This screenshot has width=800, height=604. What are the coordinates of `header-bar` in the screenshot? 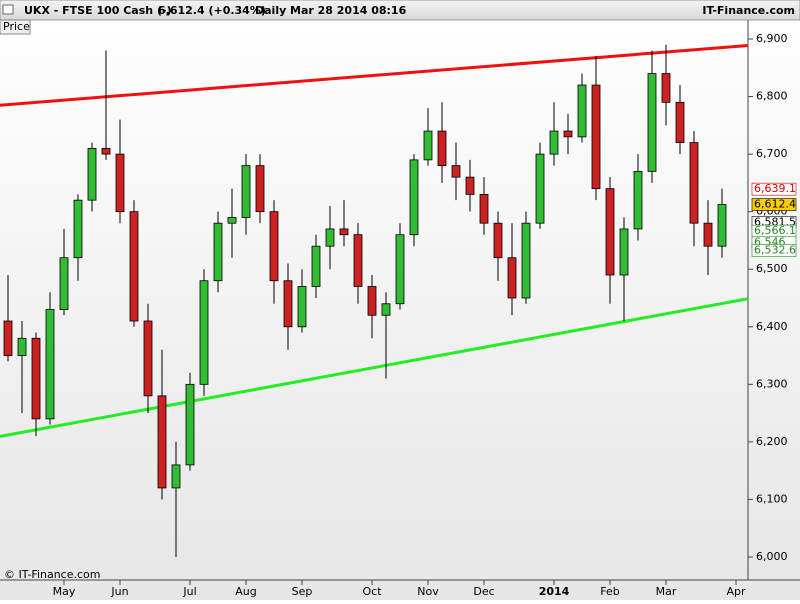 It's located at (400, 10).